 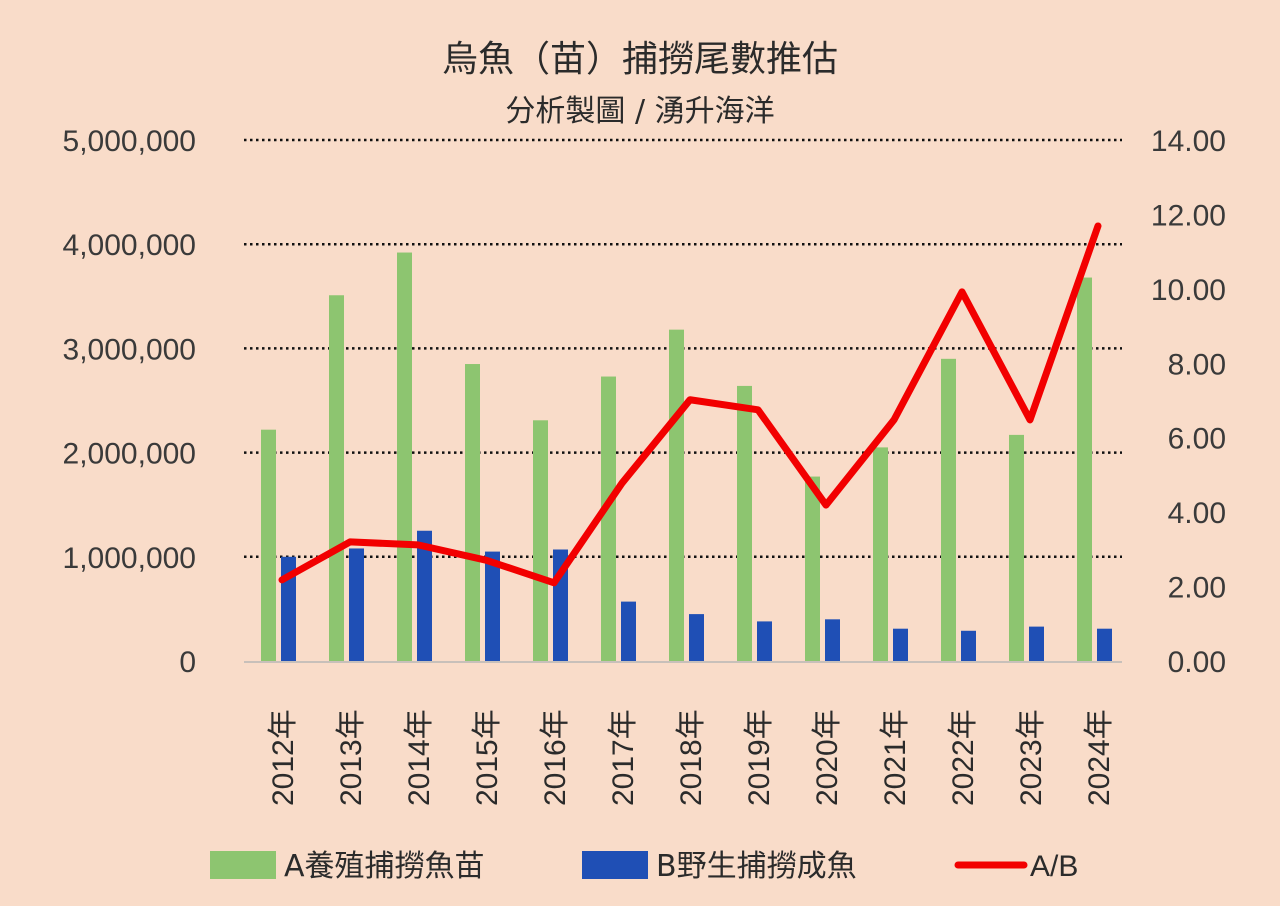 I want to click on right-axis-tick-label: 6.00, so click(x=1197, y=439).